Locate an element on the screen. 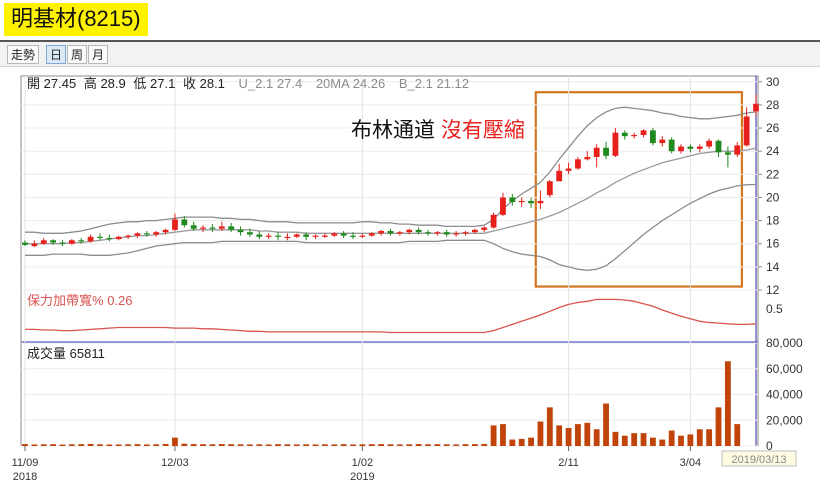 This screenshot has height=483, width=820. bandwidth-readout: 保力加帶寬% 0.26 is located at coordinates (80, 300).